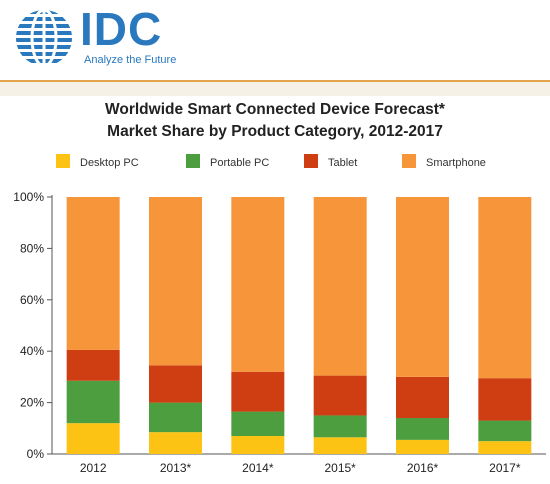  Describe the element at coordinates (32, 300) in the screenshot. I see `y-tick-label-3: 60%` at that location.